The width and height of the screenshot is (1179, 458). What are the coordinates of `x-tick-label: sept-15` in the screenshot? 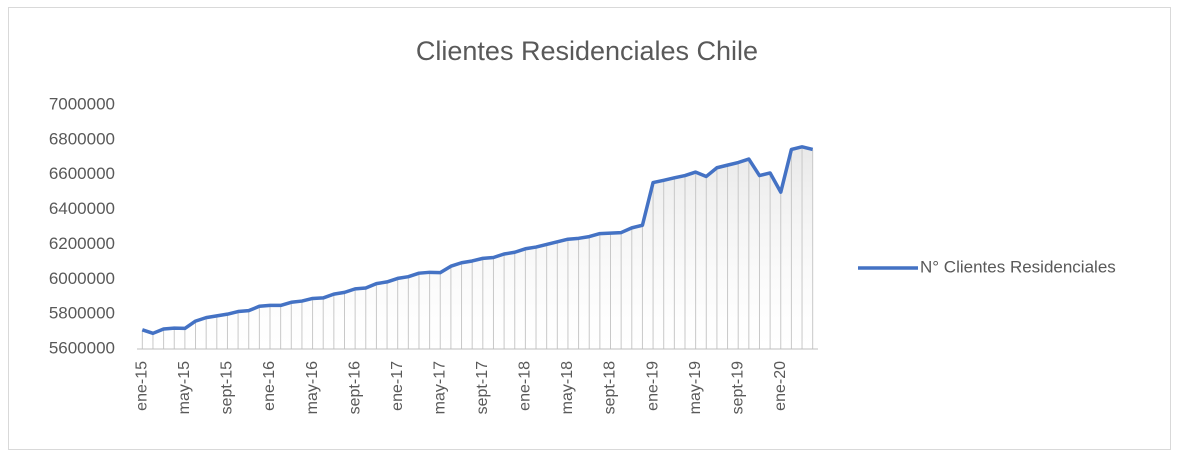 It's located at (227, 387).